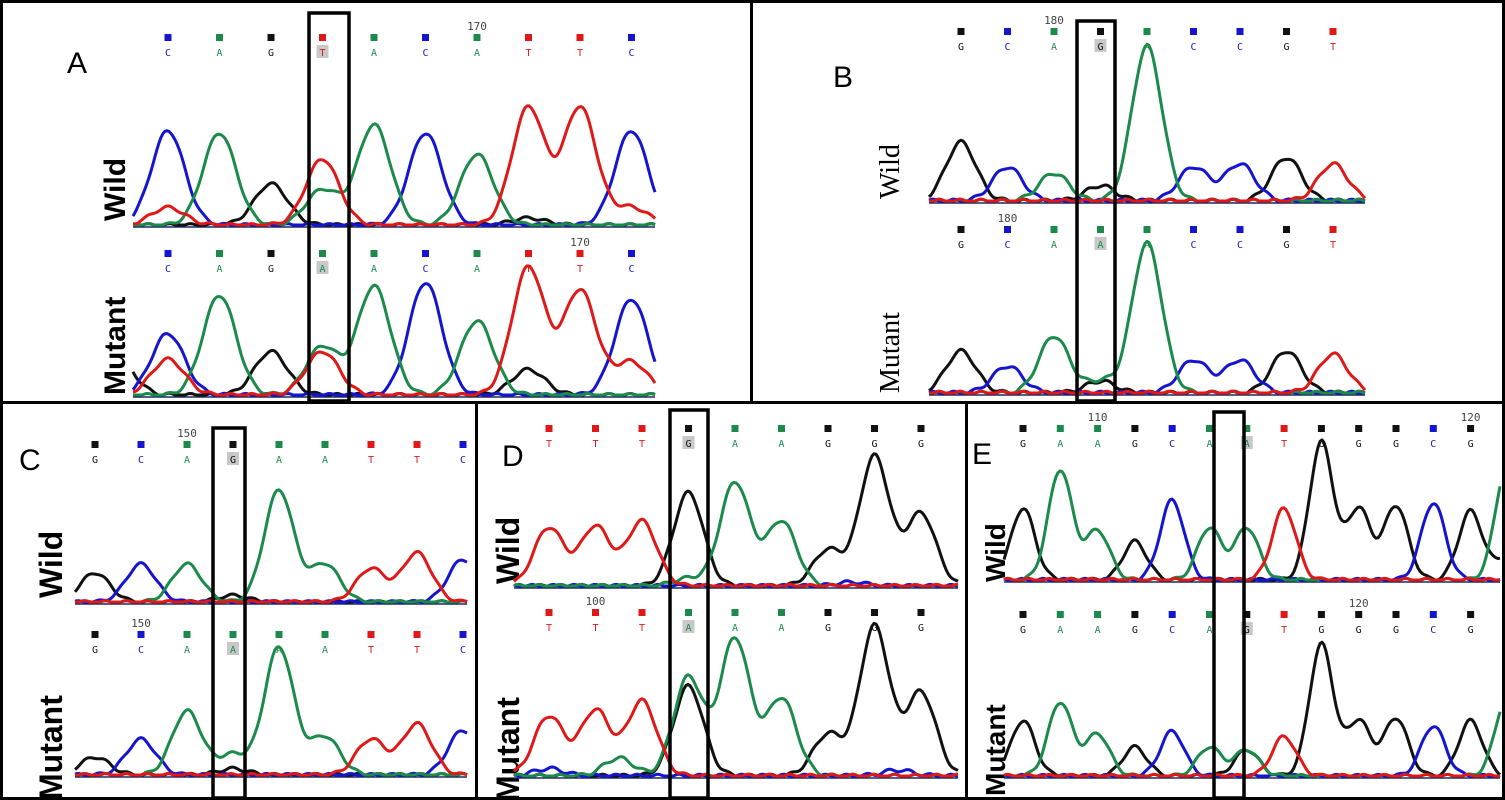  I want to click on position-label: 170, so click(580, 242).